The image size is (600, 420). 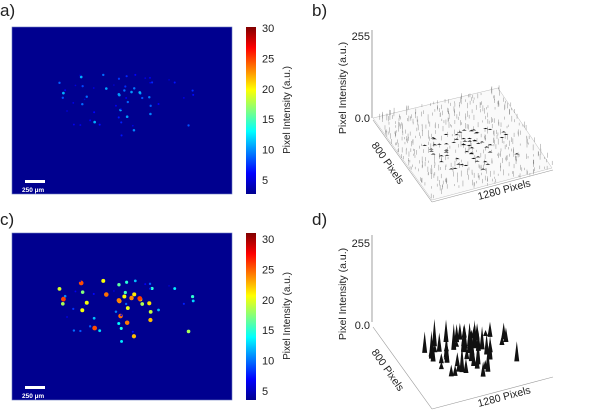 I want to click on colorbar-label-c: Pixel Intensity (a.u.), so click(x=287, y=316).